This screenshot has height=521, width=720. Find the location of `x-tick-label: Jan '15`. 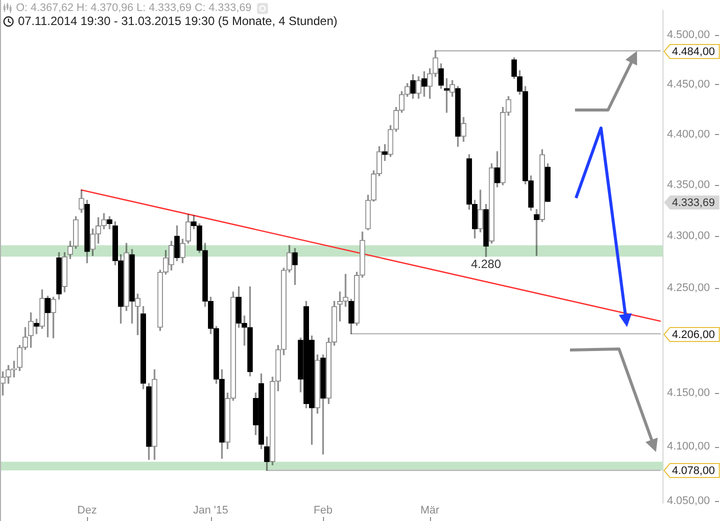

x-tick-label: Jan '15 is located at coordinates (210, 510).